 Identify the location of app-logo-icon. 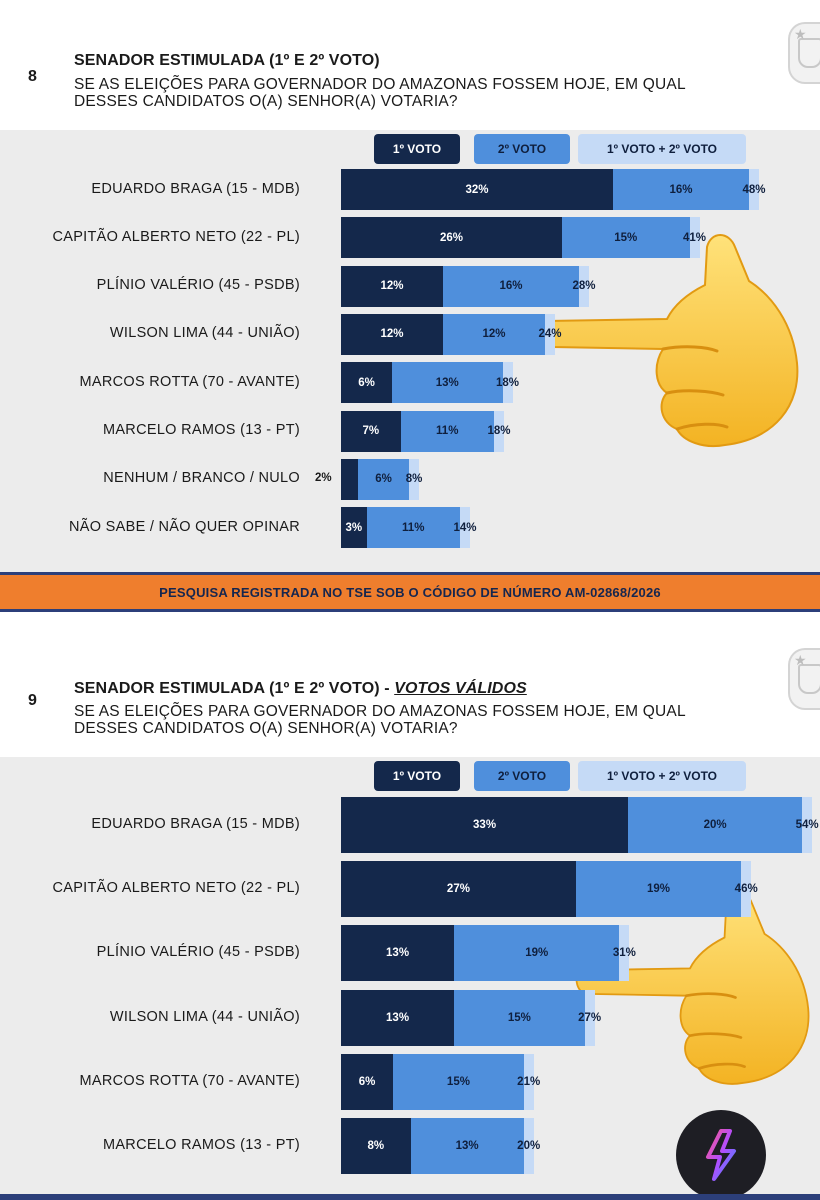
(721, 1155).